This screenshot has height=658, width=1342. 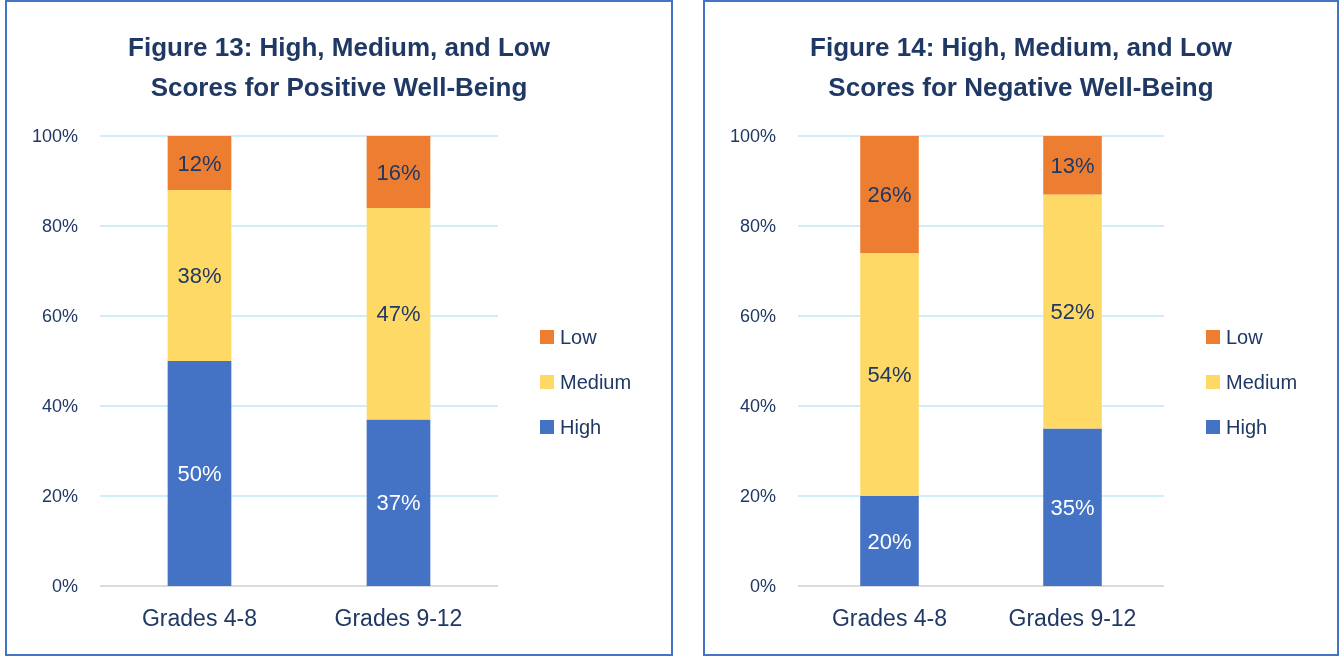 I want to click on data-label: 35%, so click(x=1072, y=507).